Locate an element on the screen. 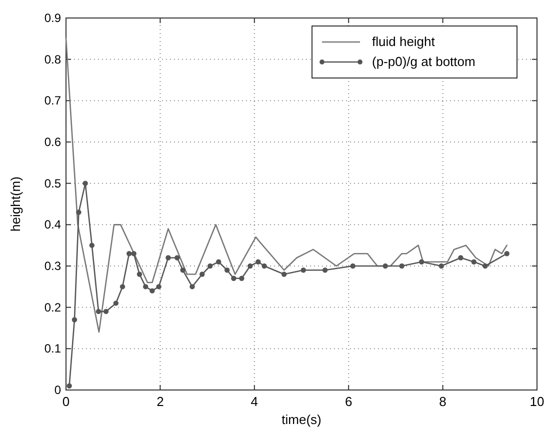 The width and height of the screenshot is (551, 430). y-tick-label: 0.1 is located at coordinates (53, 349).